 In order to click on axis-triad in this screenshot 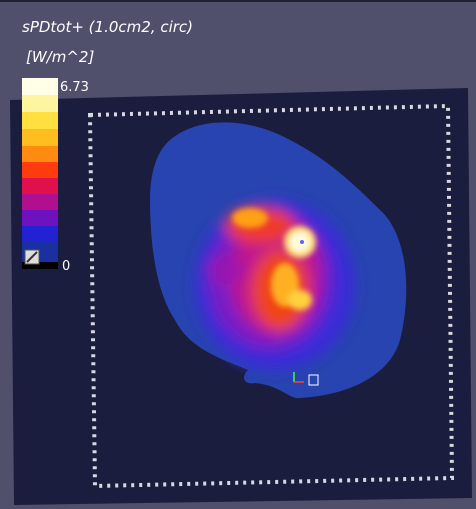, I will do `click(306, 379)`.